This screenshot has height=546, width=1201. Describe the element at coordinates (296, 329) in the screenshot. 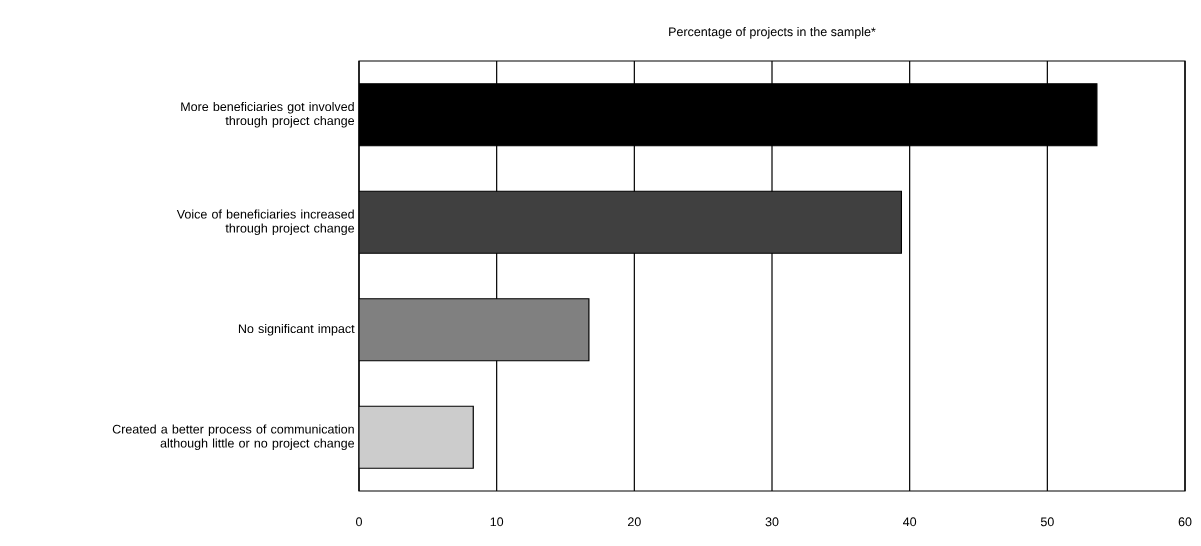

I see `y-tick-label: No significant impact` at that location.